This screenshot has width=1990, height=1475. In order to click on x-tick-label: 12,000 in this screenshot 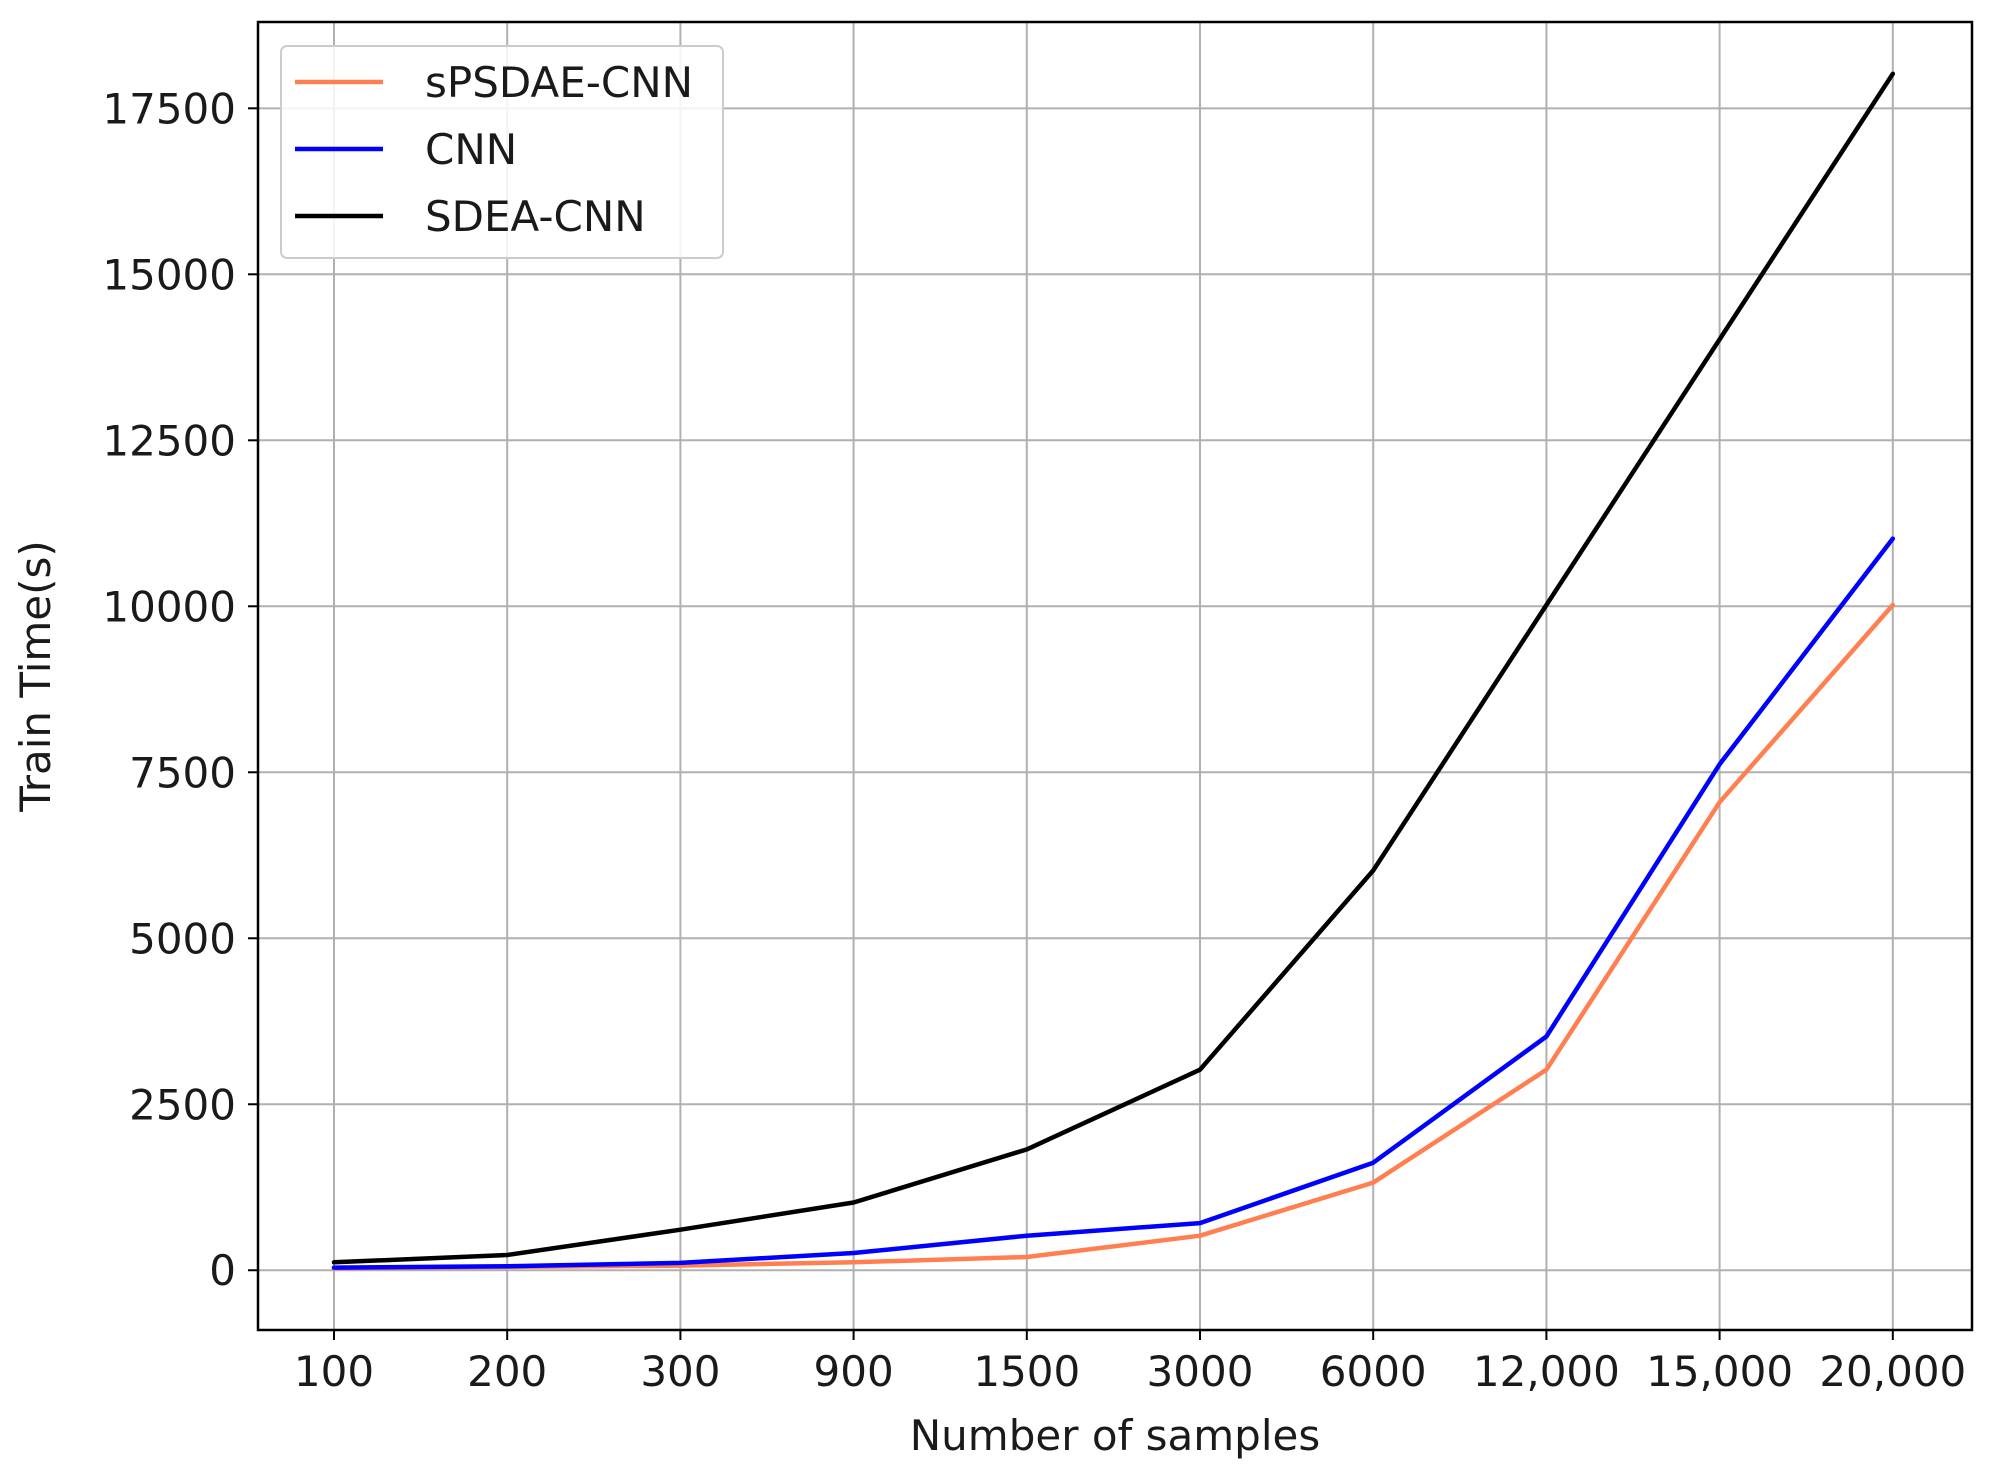, I will do `click(1546, 1371)`.